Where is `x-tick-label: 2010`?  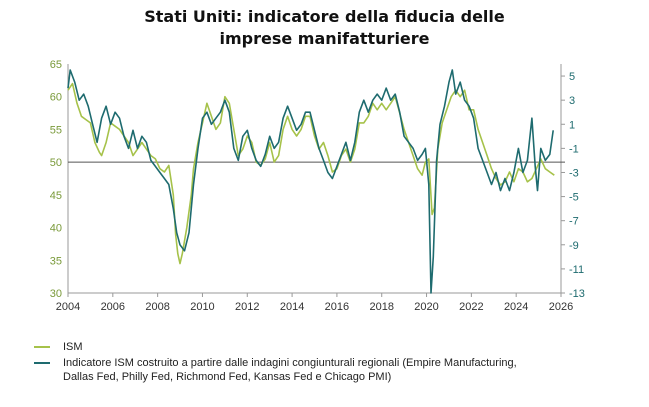
x-tick-label: 2010 is located at coordinates (202, 307).